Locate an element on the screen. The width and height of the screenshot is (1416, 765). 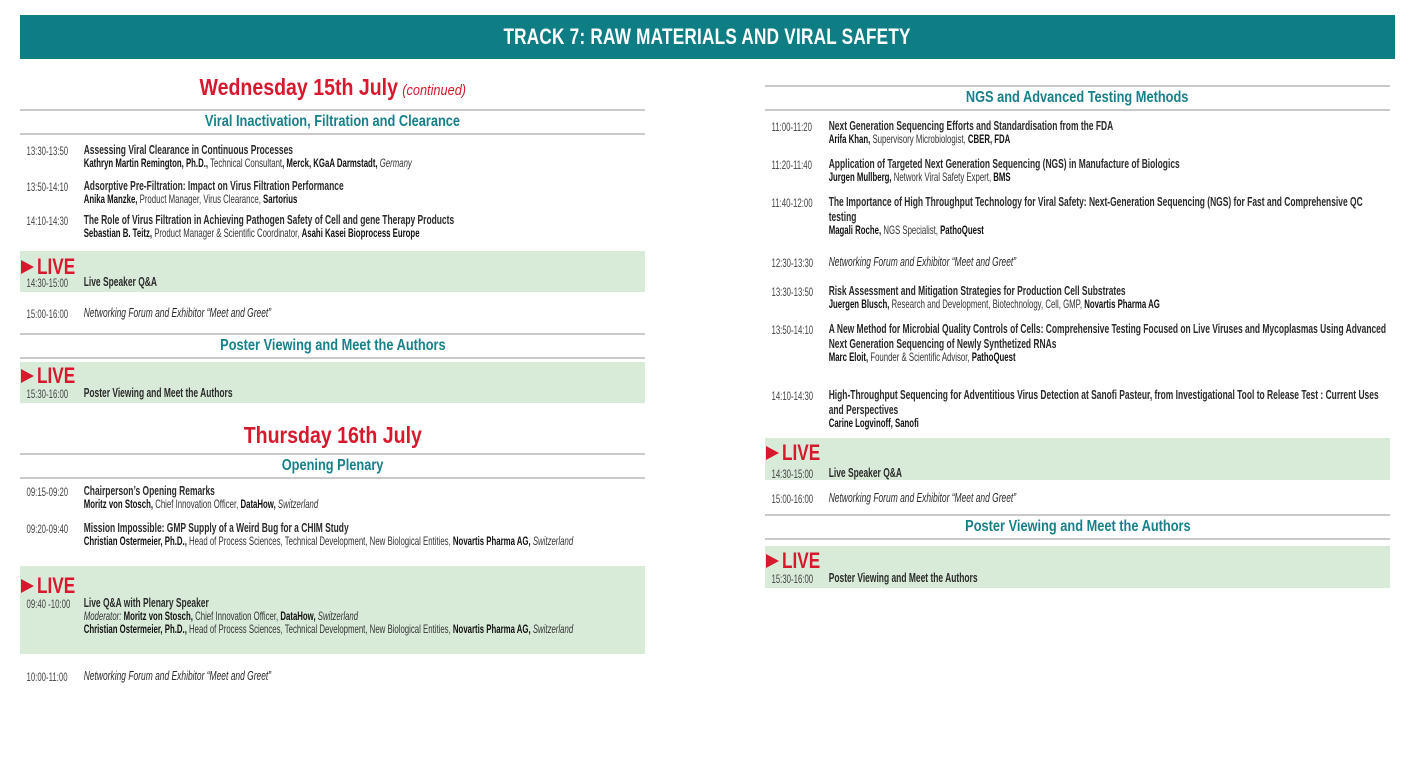
session-time: 11:20-11:40 is located at coordinates (791, 165).